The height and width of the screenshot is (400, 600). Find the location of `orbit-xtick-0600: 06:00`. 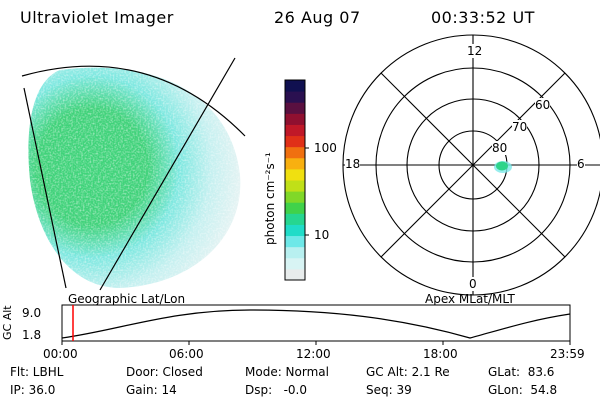

orbit-xtick-0600: 06:00 is located at coordinates (186, 354).